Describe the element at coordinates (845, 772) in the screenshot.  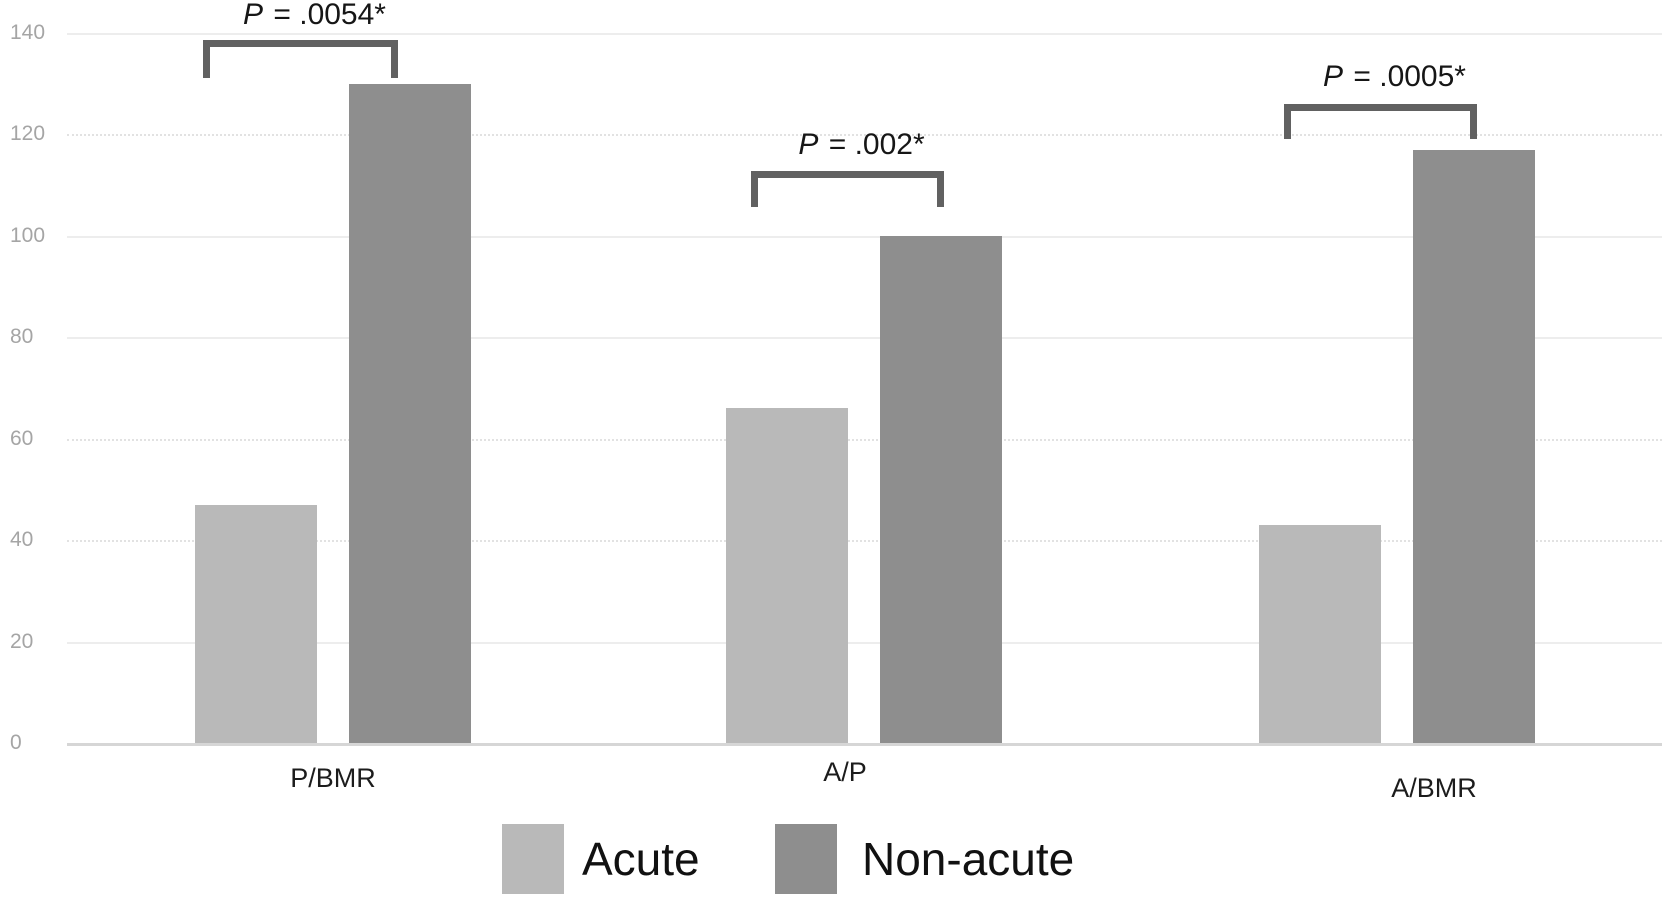
I see `x-axis-label-a-p: A/P` at that location.